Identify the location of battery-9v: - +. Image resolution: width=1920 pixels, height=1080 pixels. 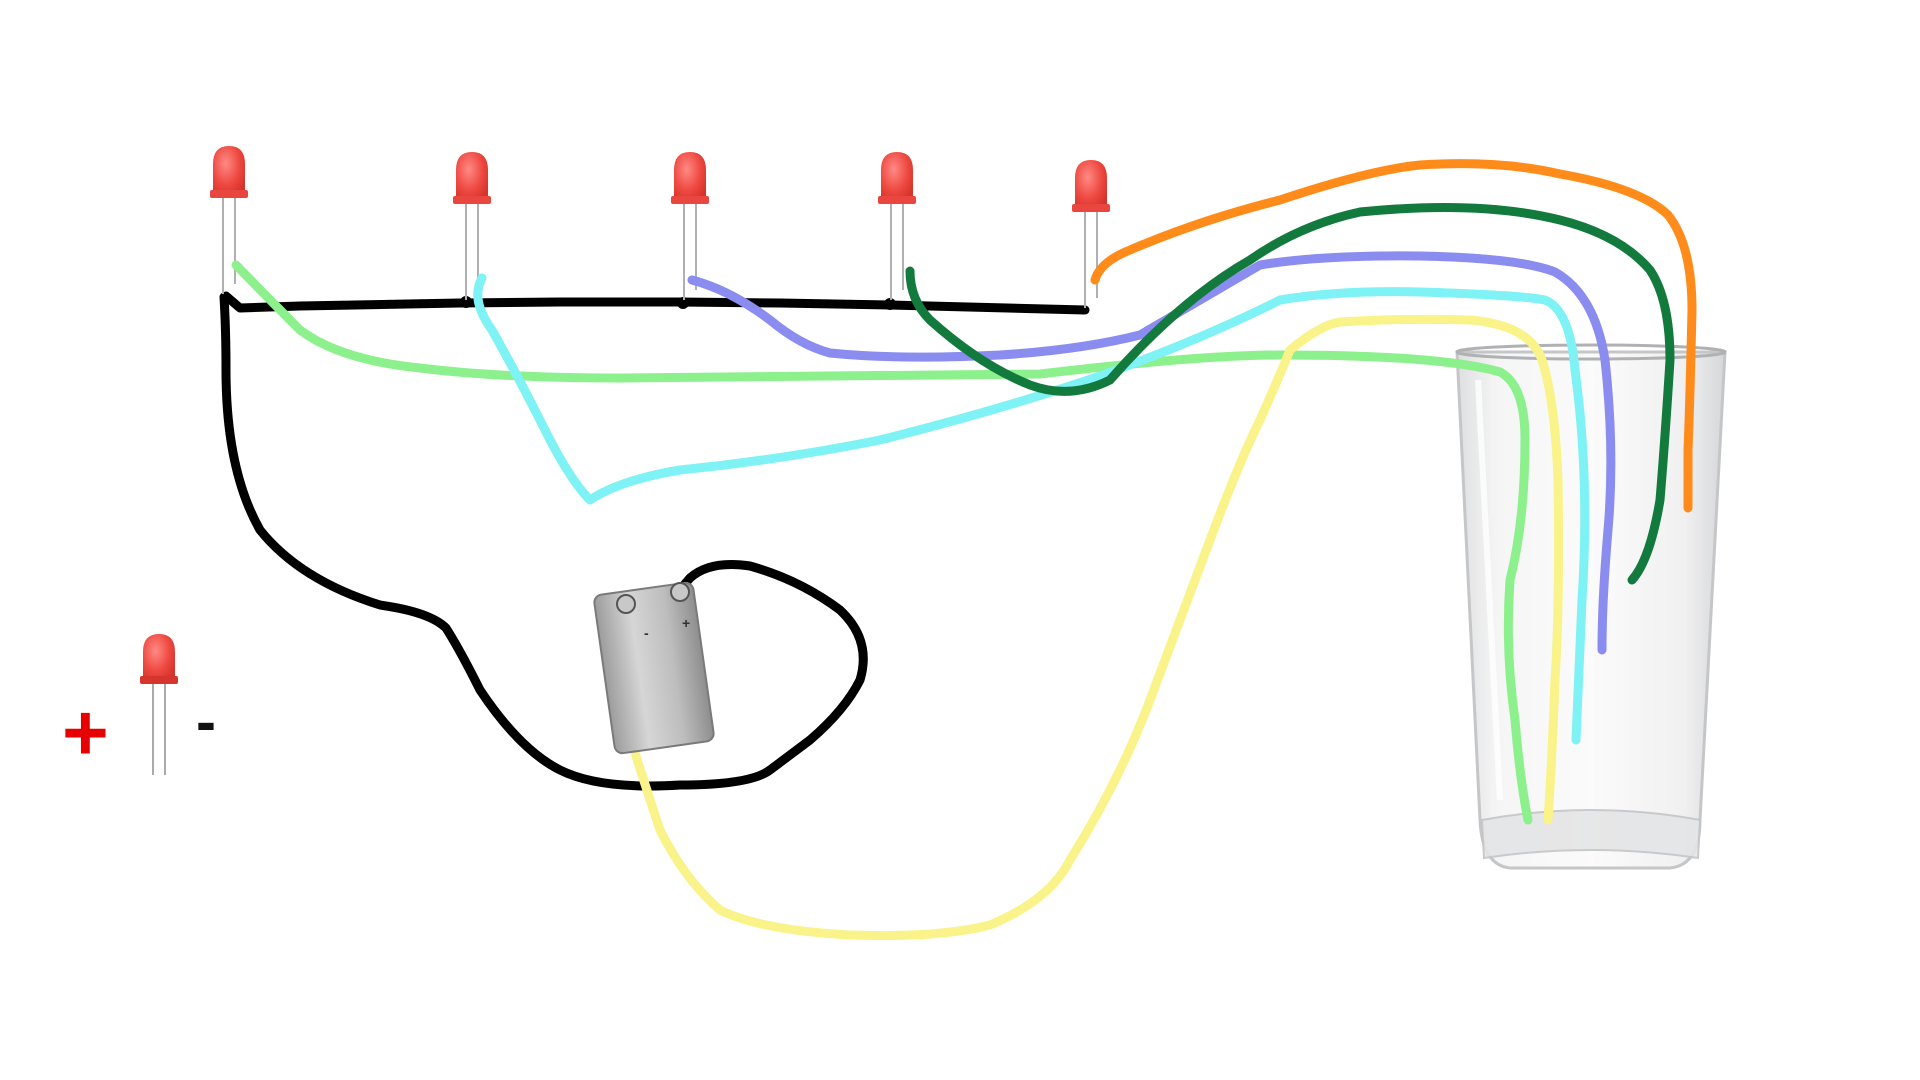
(654, 668).